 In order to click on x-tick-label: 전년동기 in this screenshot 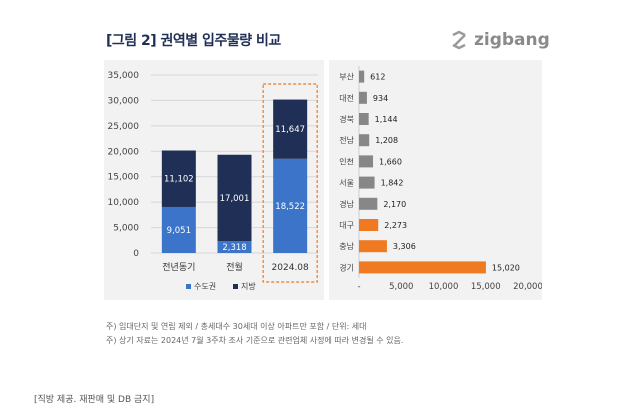, I will do `click(178, 267)`.